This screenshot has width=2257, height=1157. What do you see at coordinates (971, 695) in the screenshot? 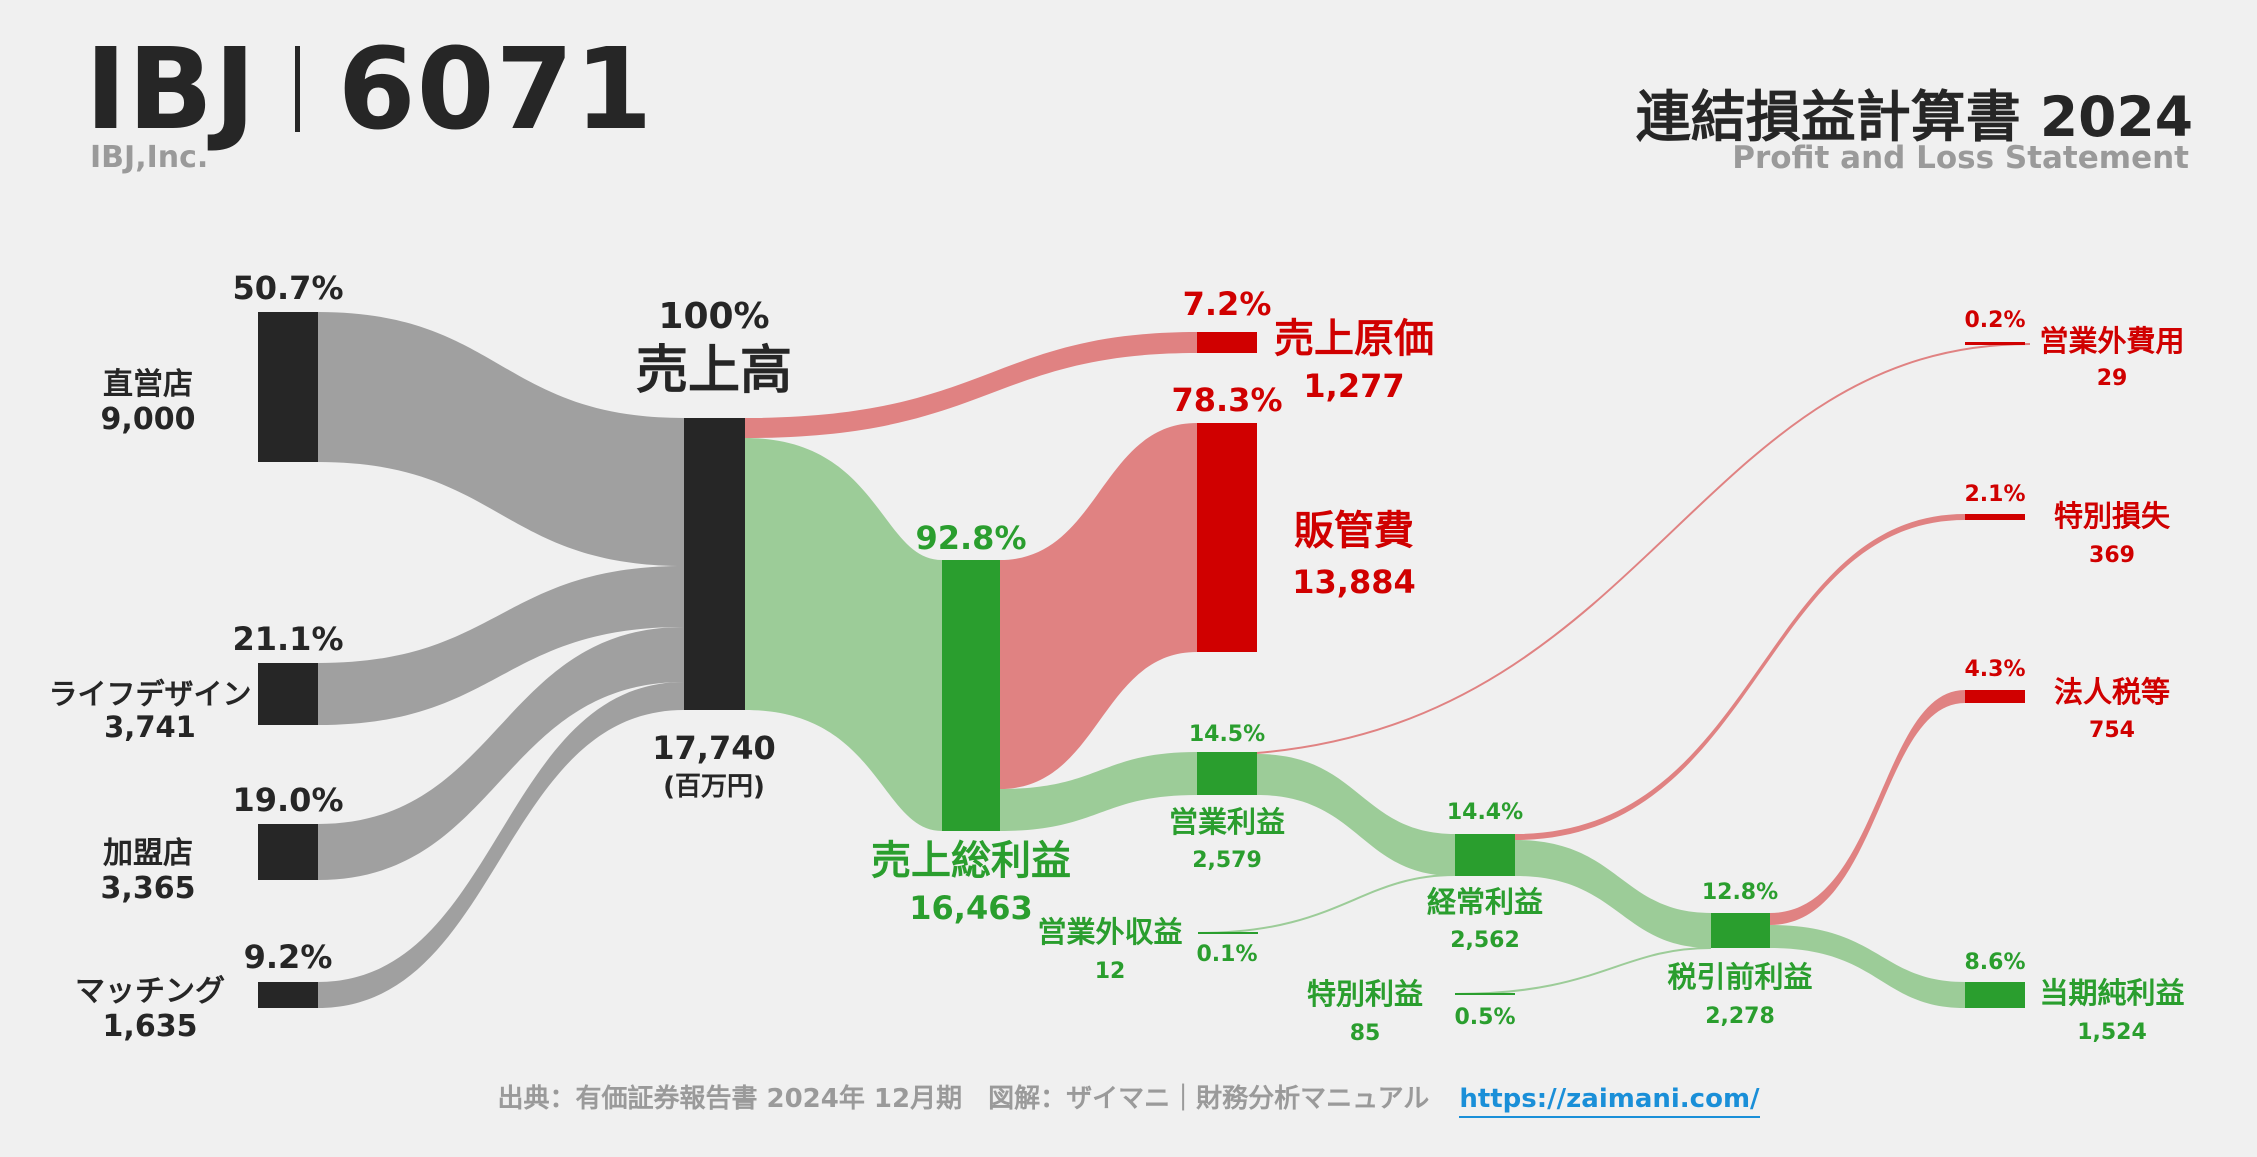
I see `node-gross-profit` at bounding box center [971, 695].